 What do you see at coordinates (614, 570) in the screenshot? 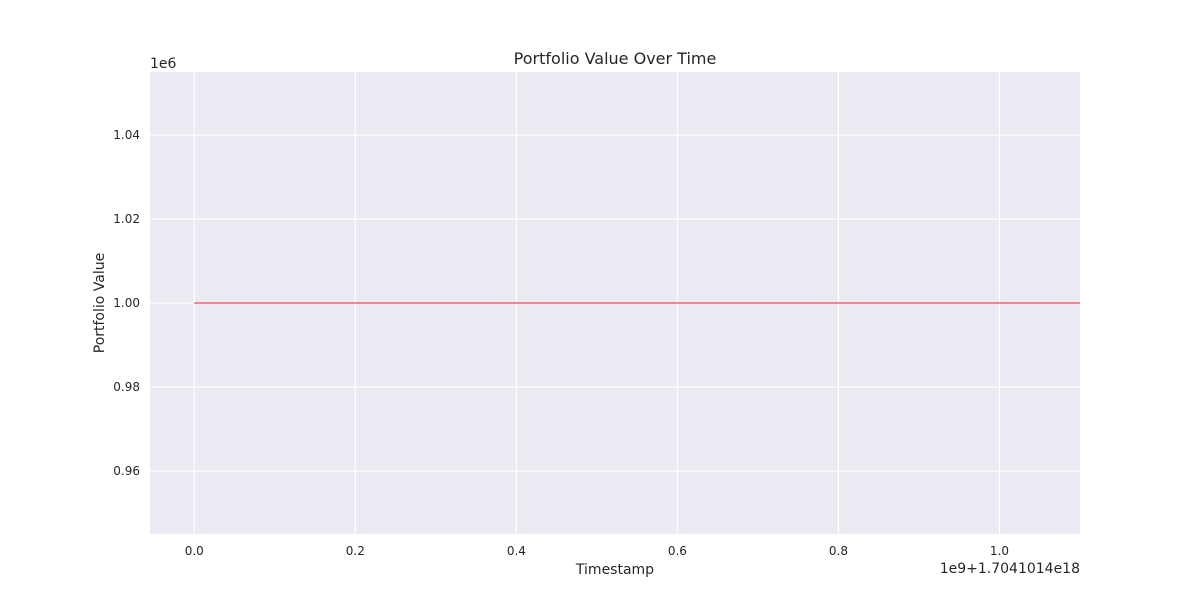
I see `x-axis-label: Timestamp` at bounding box center [614, 570].